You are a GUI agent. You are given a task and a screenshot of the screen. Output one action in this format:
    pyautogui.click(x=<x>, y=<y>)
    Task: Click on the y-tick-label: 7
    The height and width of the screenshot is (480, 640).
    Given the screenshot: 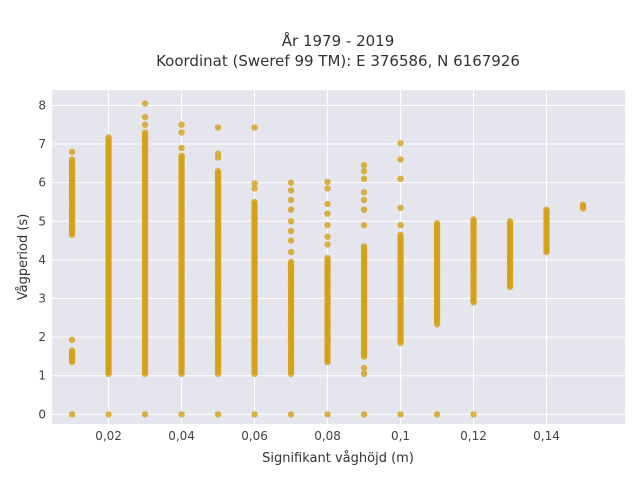 What is the action you would take?
    pyautogui.click(x=42, y=144)
    